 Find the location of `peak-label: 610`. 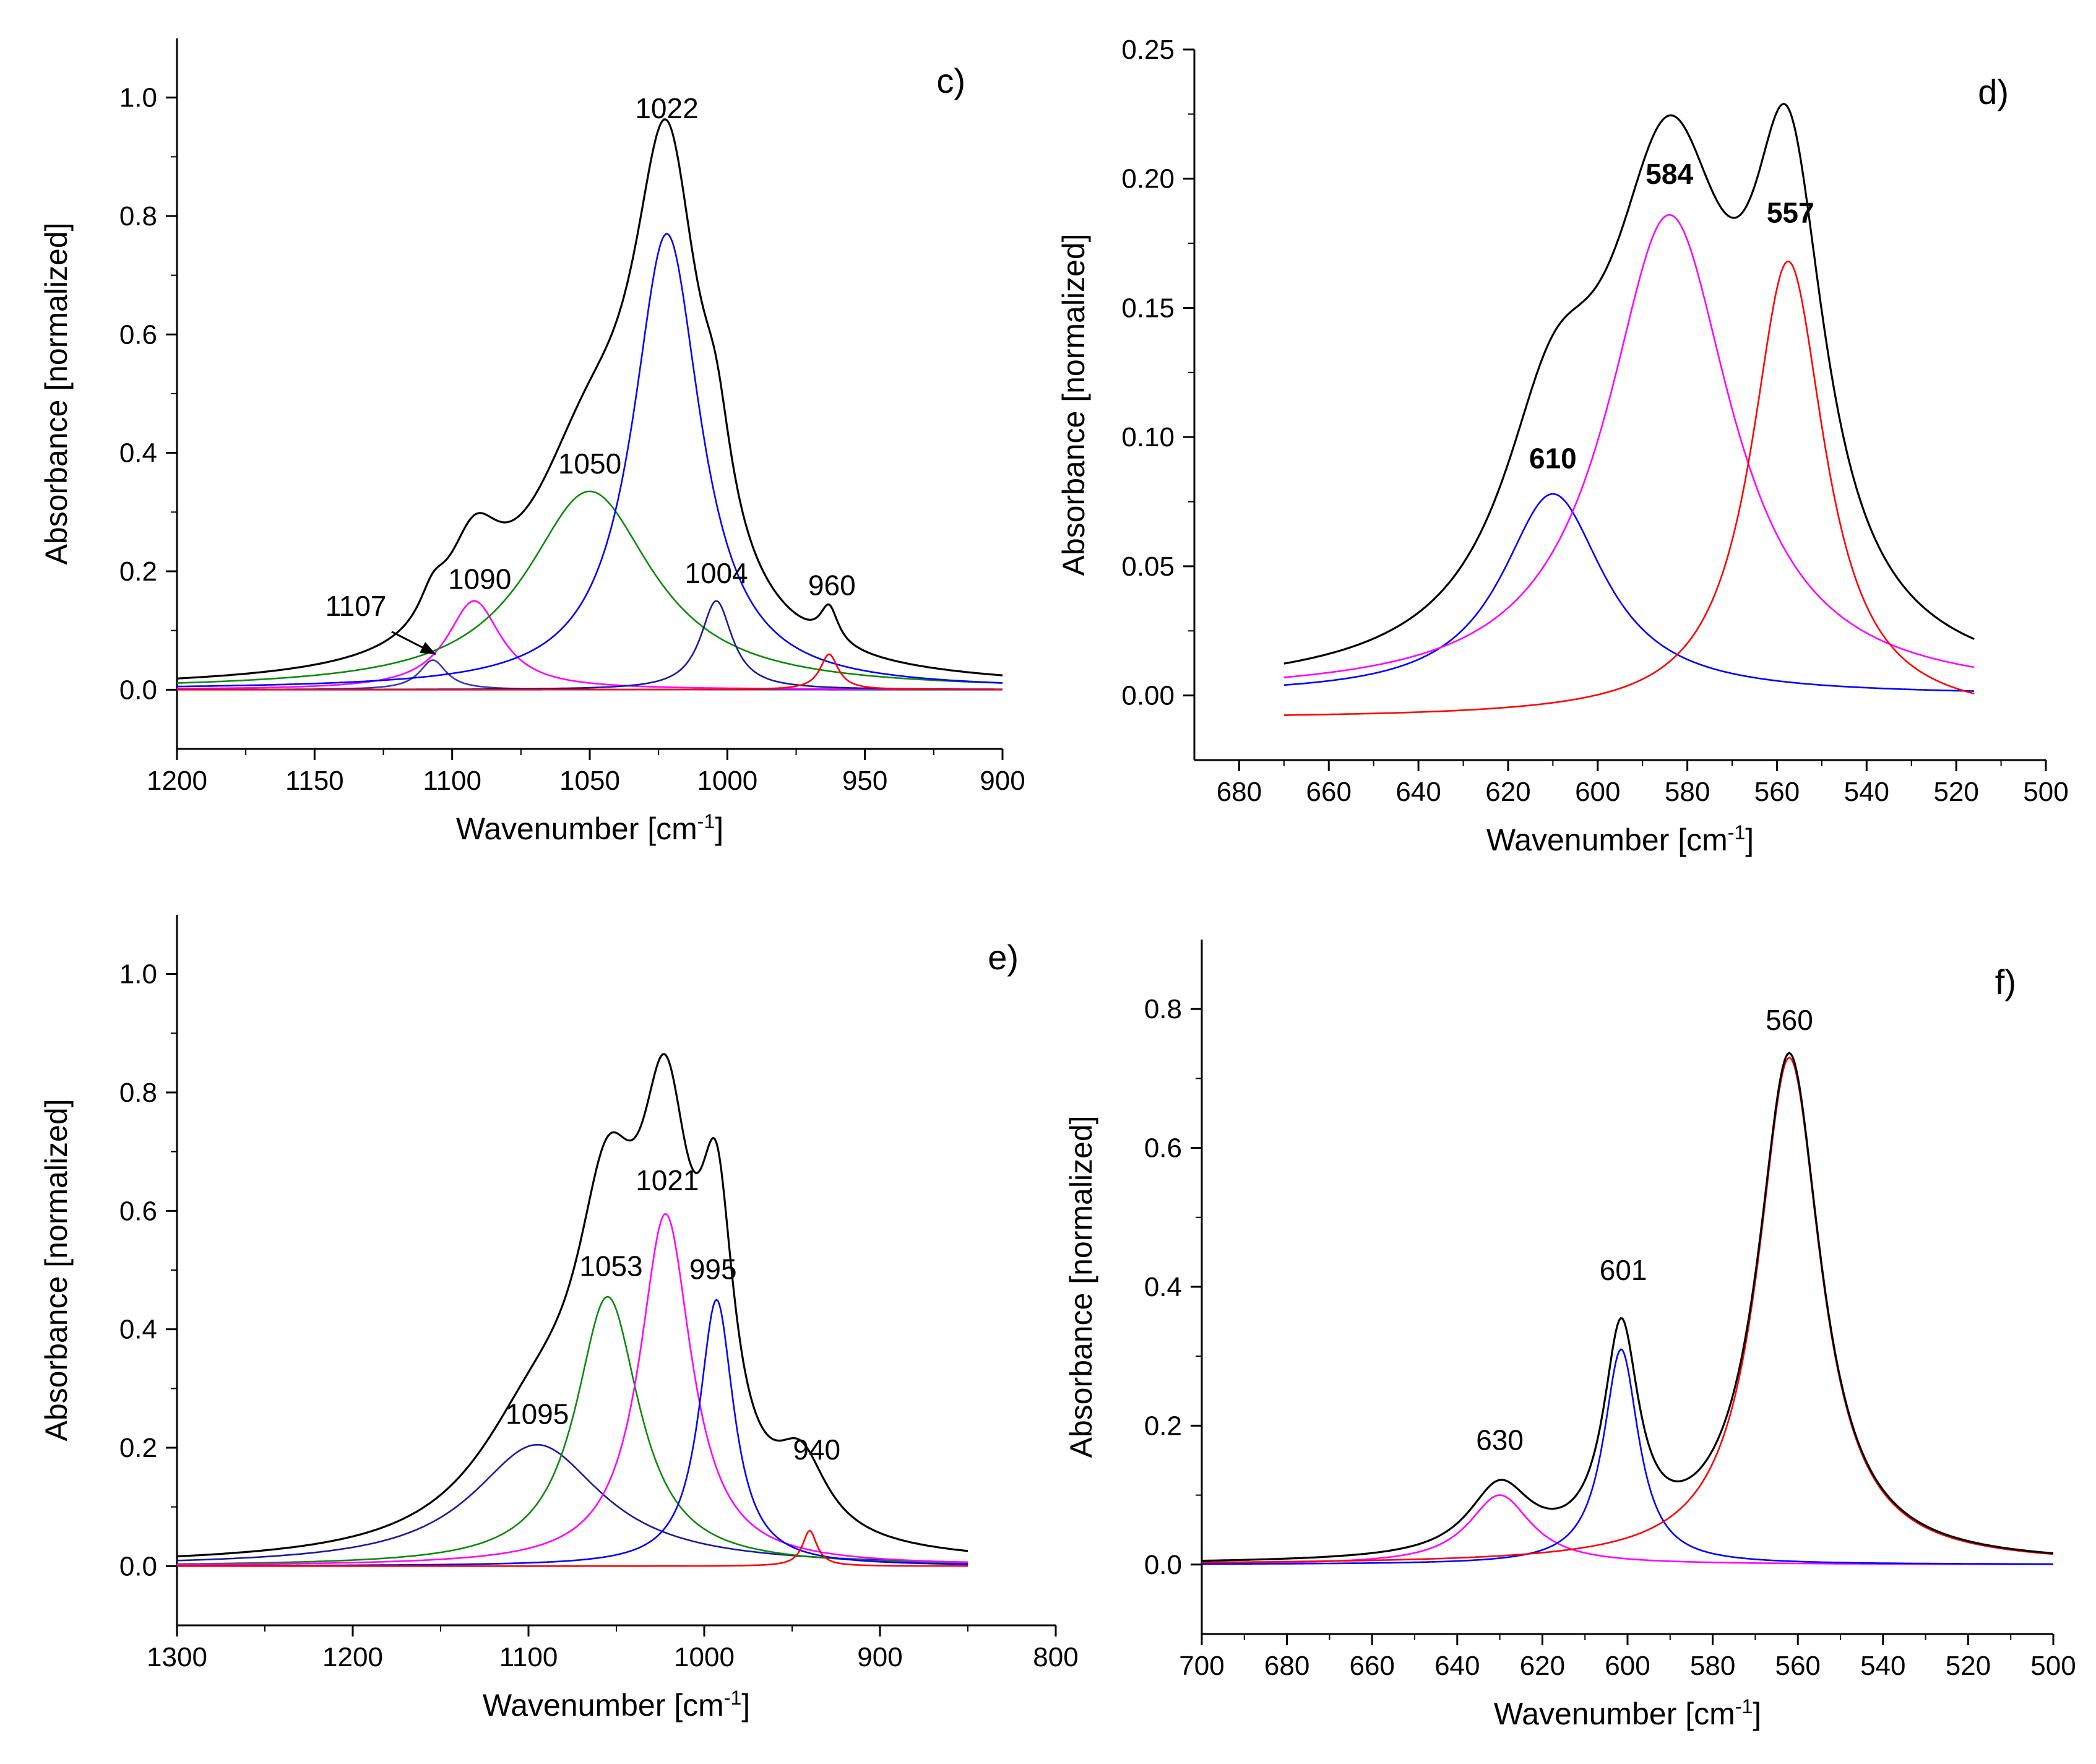

peak-label: 610 is located at coordinates (1553, 458).